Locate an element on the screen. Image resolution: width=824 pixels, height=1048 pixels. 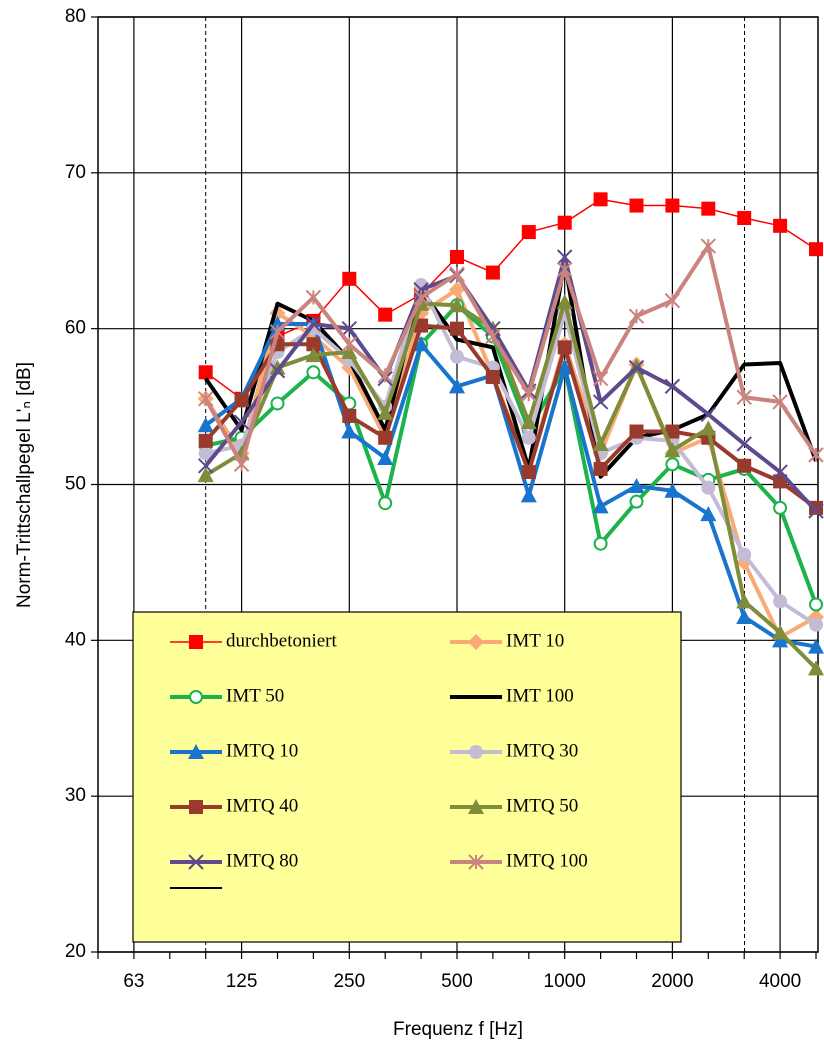
legend-label: IMTQ 100 is located at coordinates (547, 860).